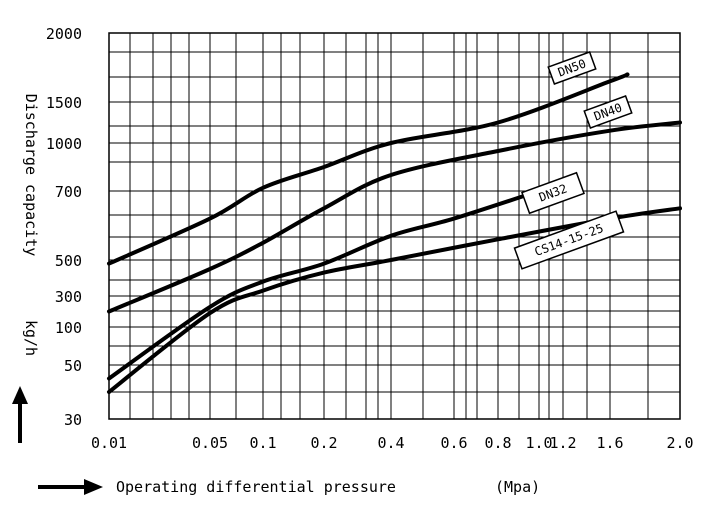 The height and width of the screenshot is (518, 708). What do you see at coordinates (64, 34) in the screenshot?
I see `y-tick-label: 2000` at bounding box center [64, 34].